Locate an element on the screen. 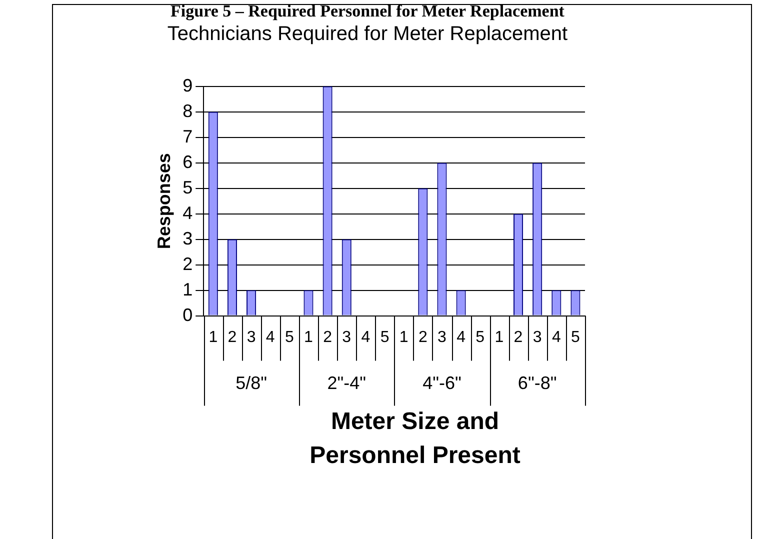 The width and height of the screenshot is (765, 539). x-axis-title: Meter Size and Personnel Present is located at coordinates (415, 439).